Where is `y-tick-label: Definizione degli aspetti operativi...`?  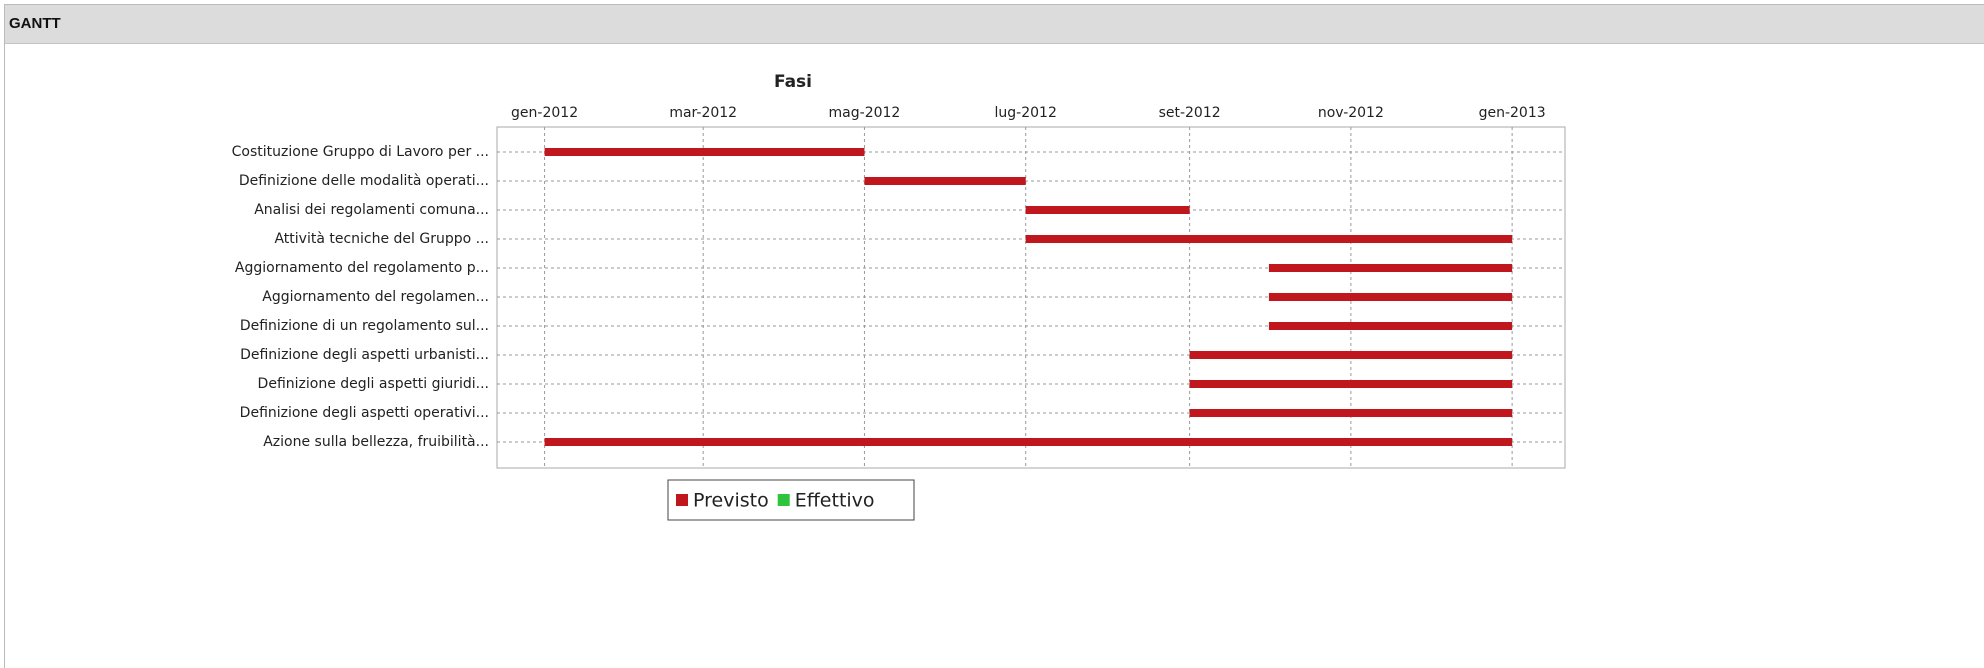 y-tick-label: Definizione degli aspetti operativi... is located at coordinates (364, 413).